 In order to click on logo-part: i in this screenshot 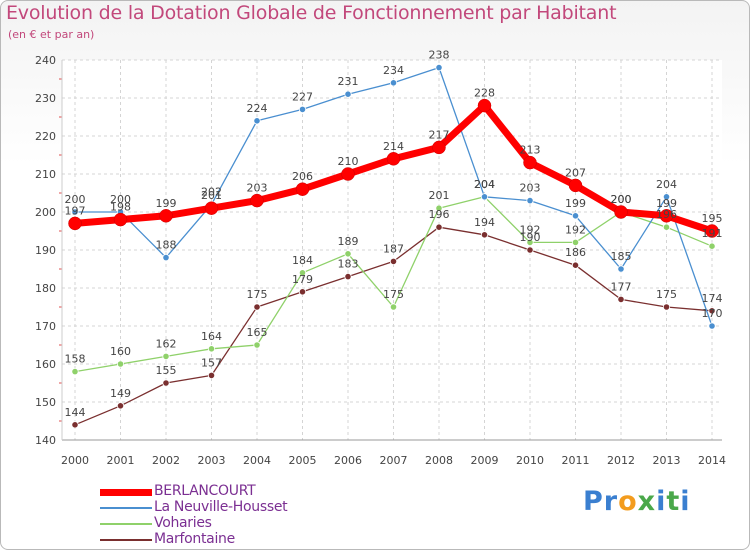, I will do `click(685, 501)`.